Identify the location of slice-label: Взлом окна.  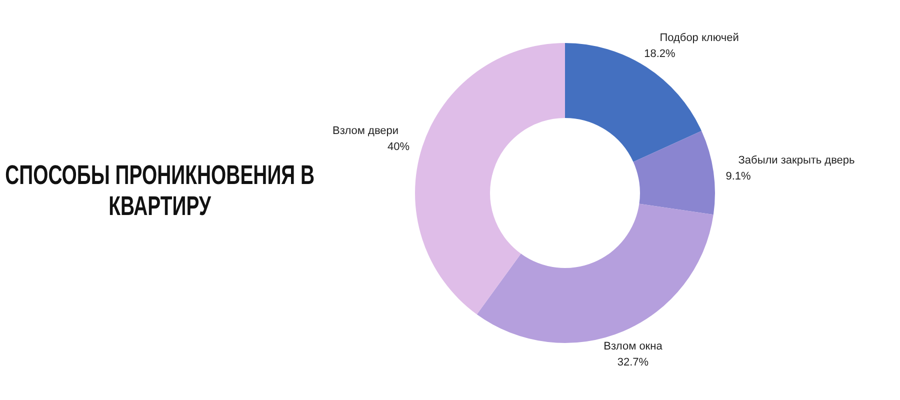
(634, 346).